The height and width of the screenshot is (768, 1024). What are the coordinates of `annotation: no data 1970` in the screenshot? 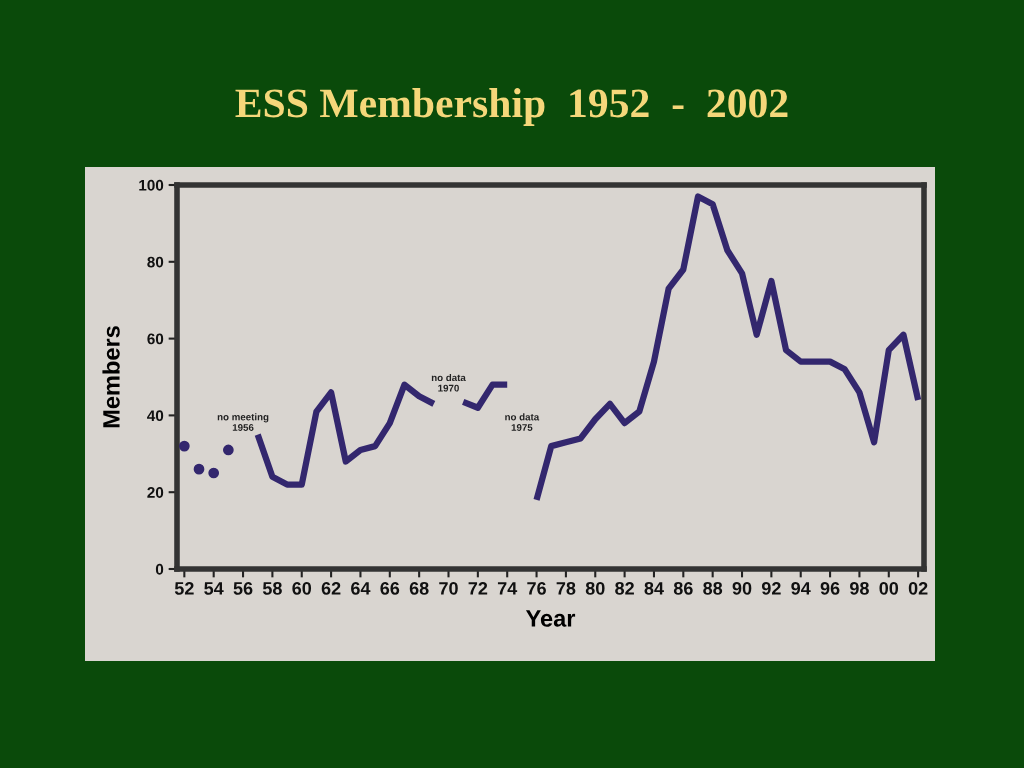 It's located at (448, 382).